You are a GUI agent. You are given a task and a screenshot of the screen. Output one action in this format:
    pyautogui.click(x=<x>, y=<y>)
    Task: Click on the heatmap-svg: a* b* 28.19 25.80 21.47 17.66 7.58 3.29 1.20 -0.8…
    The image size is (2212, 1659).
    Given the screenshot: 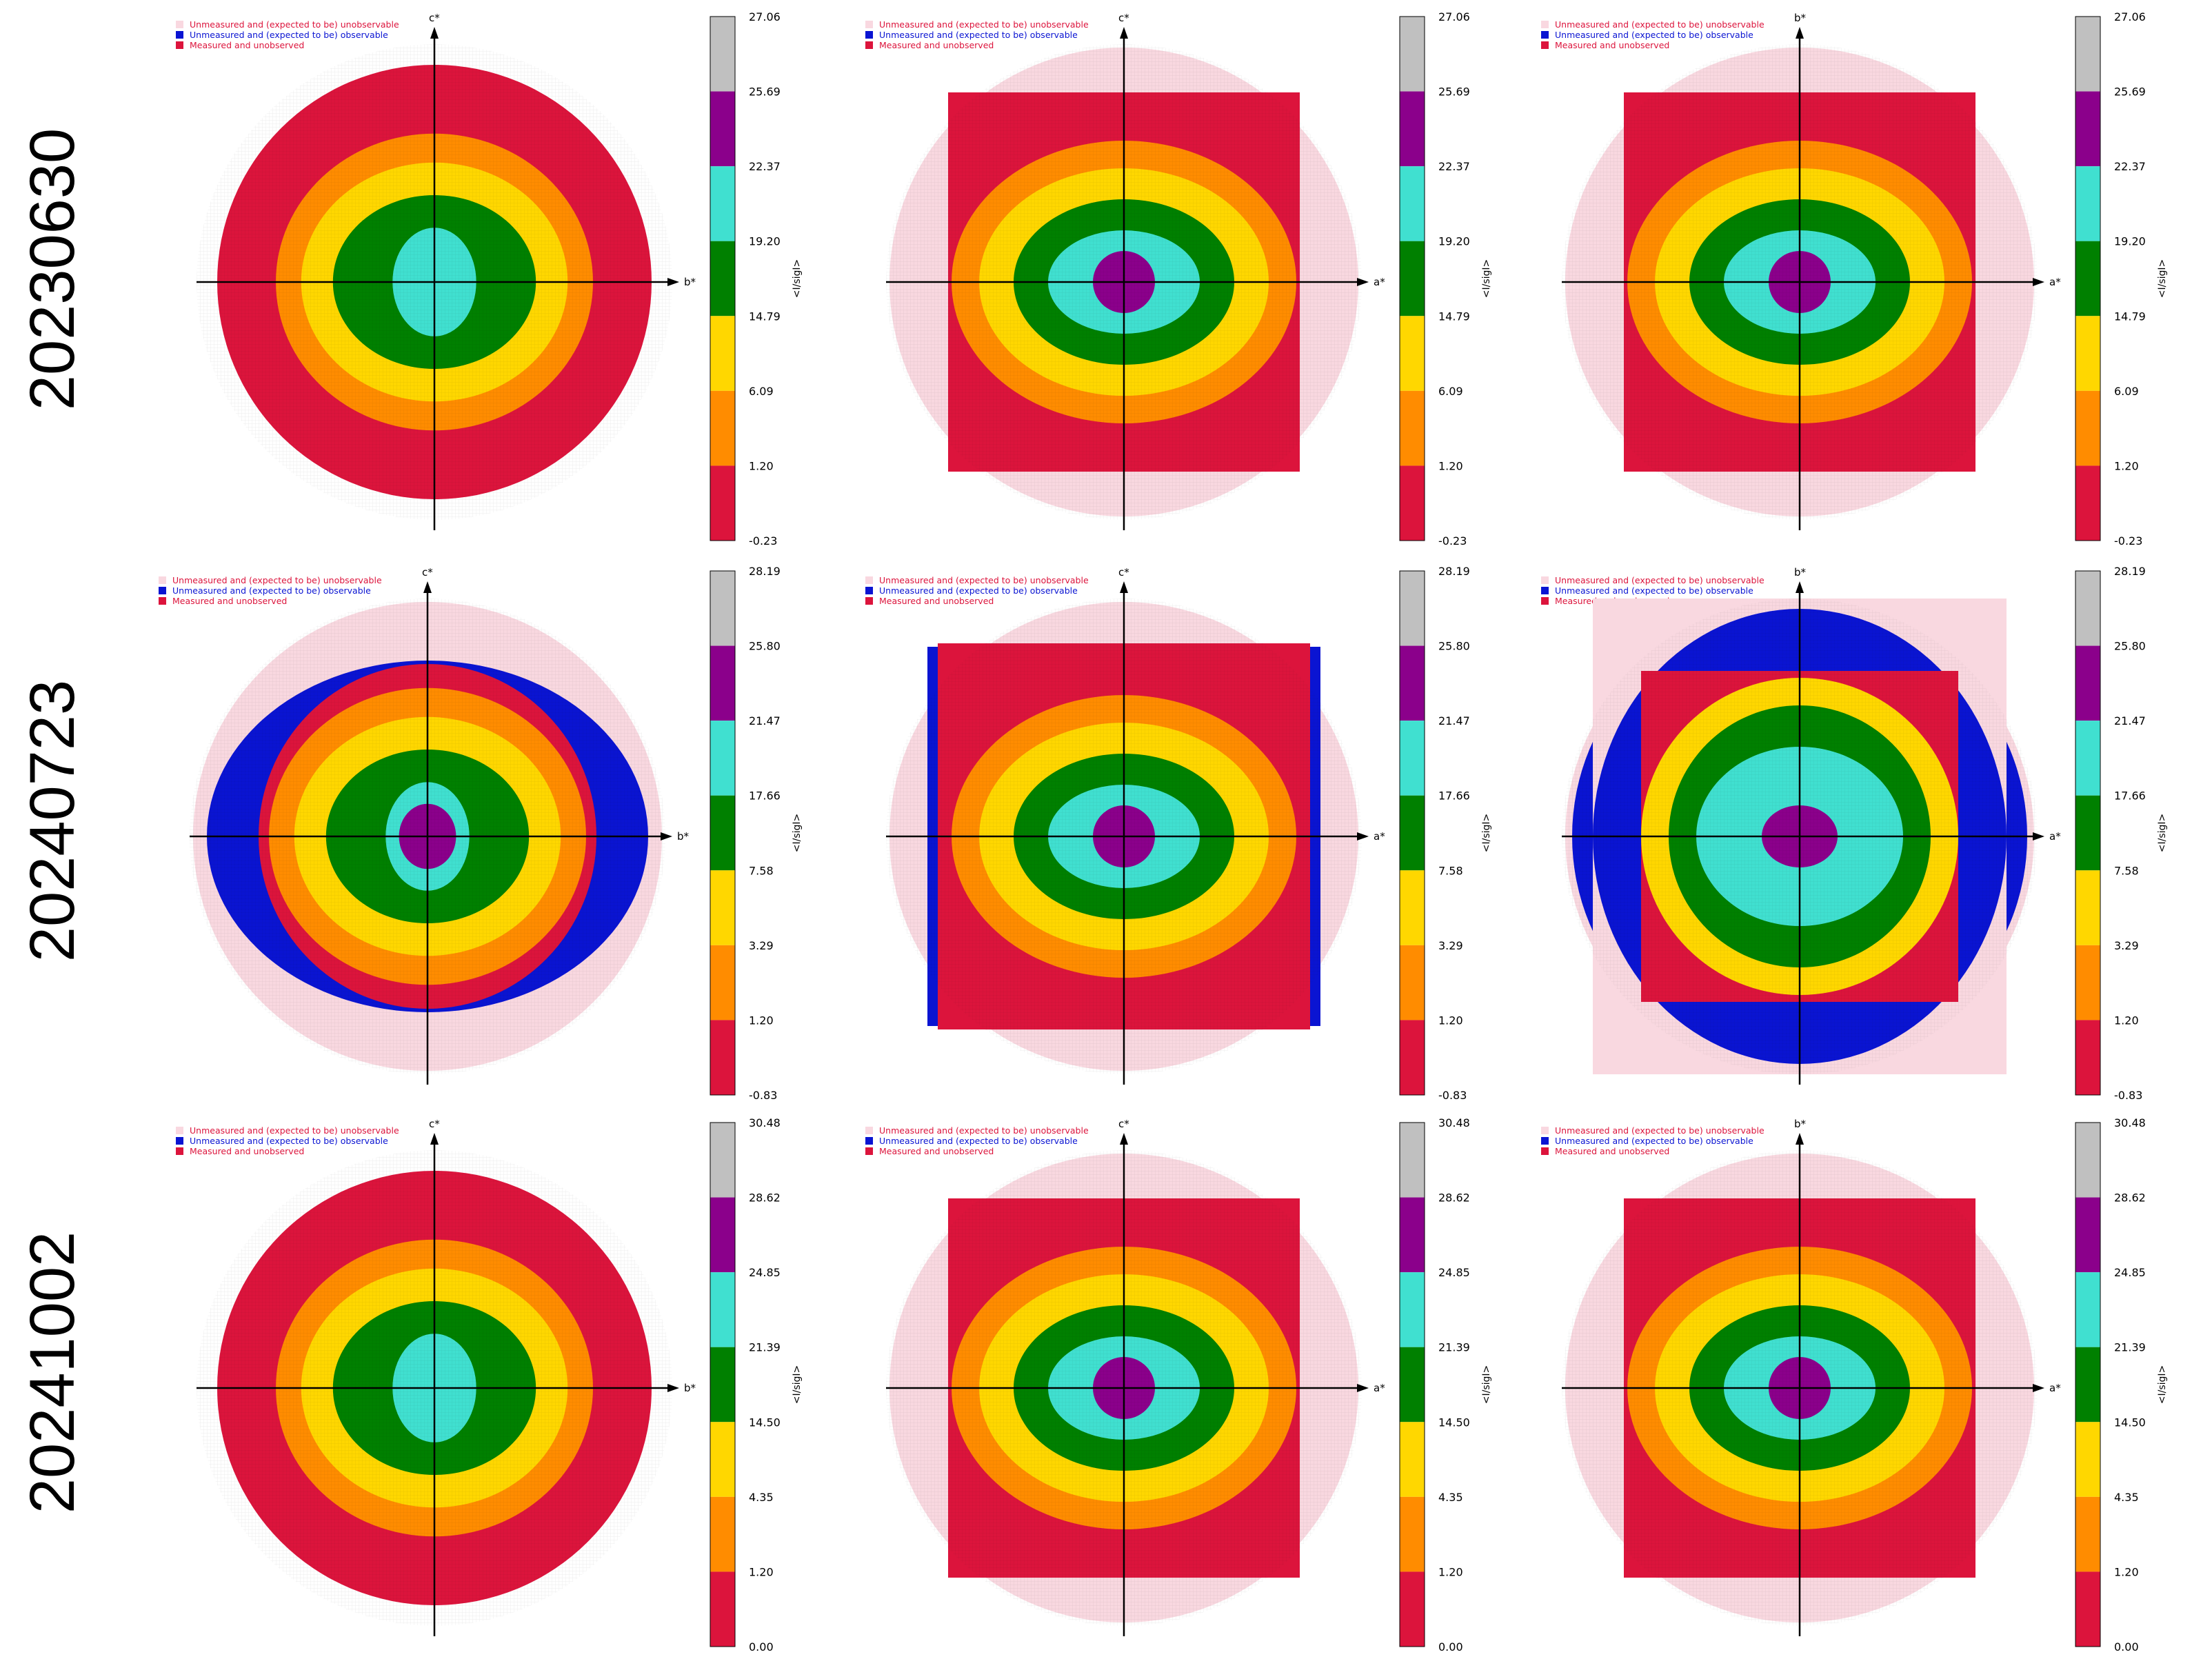 What is the action you would take?
    pyautogui.click(x=1865, y=833)
    